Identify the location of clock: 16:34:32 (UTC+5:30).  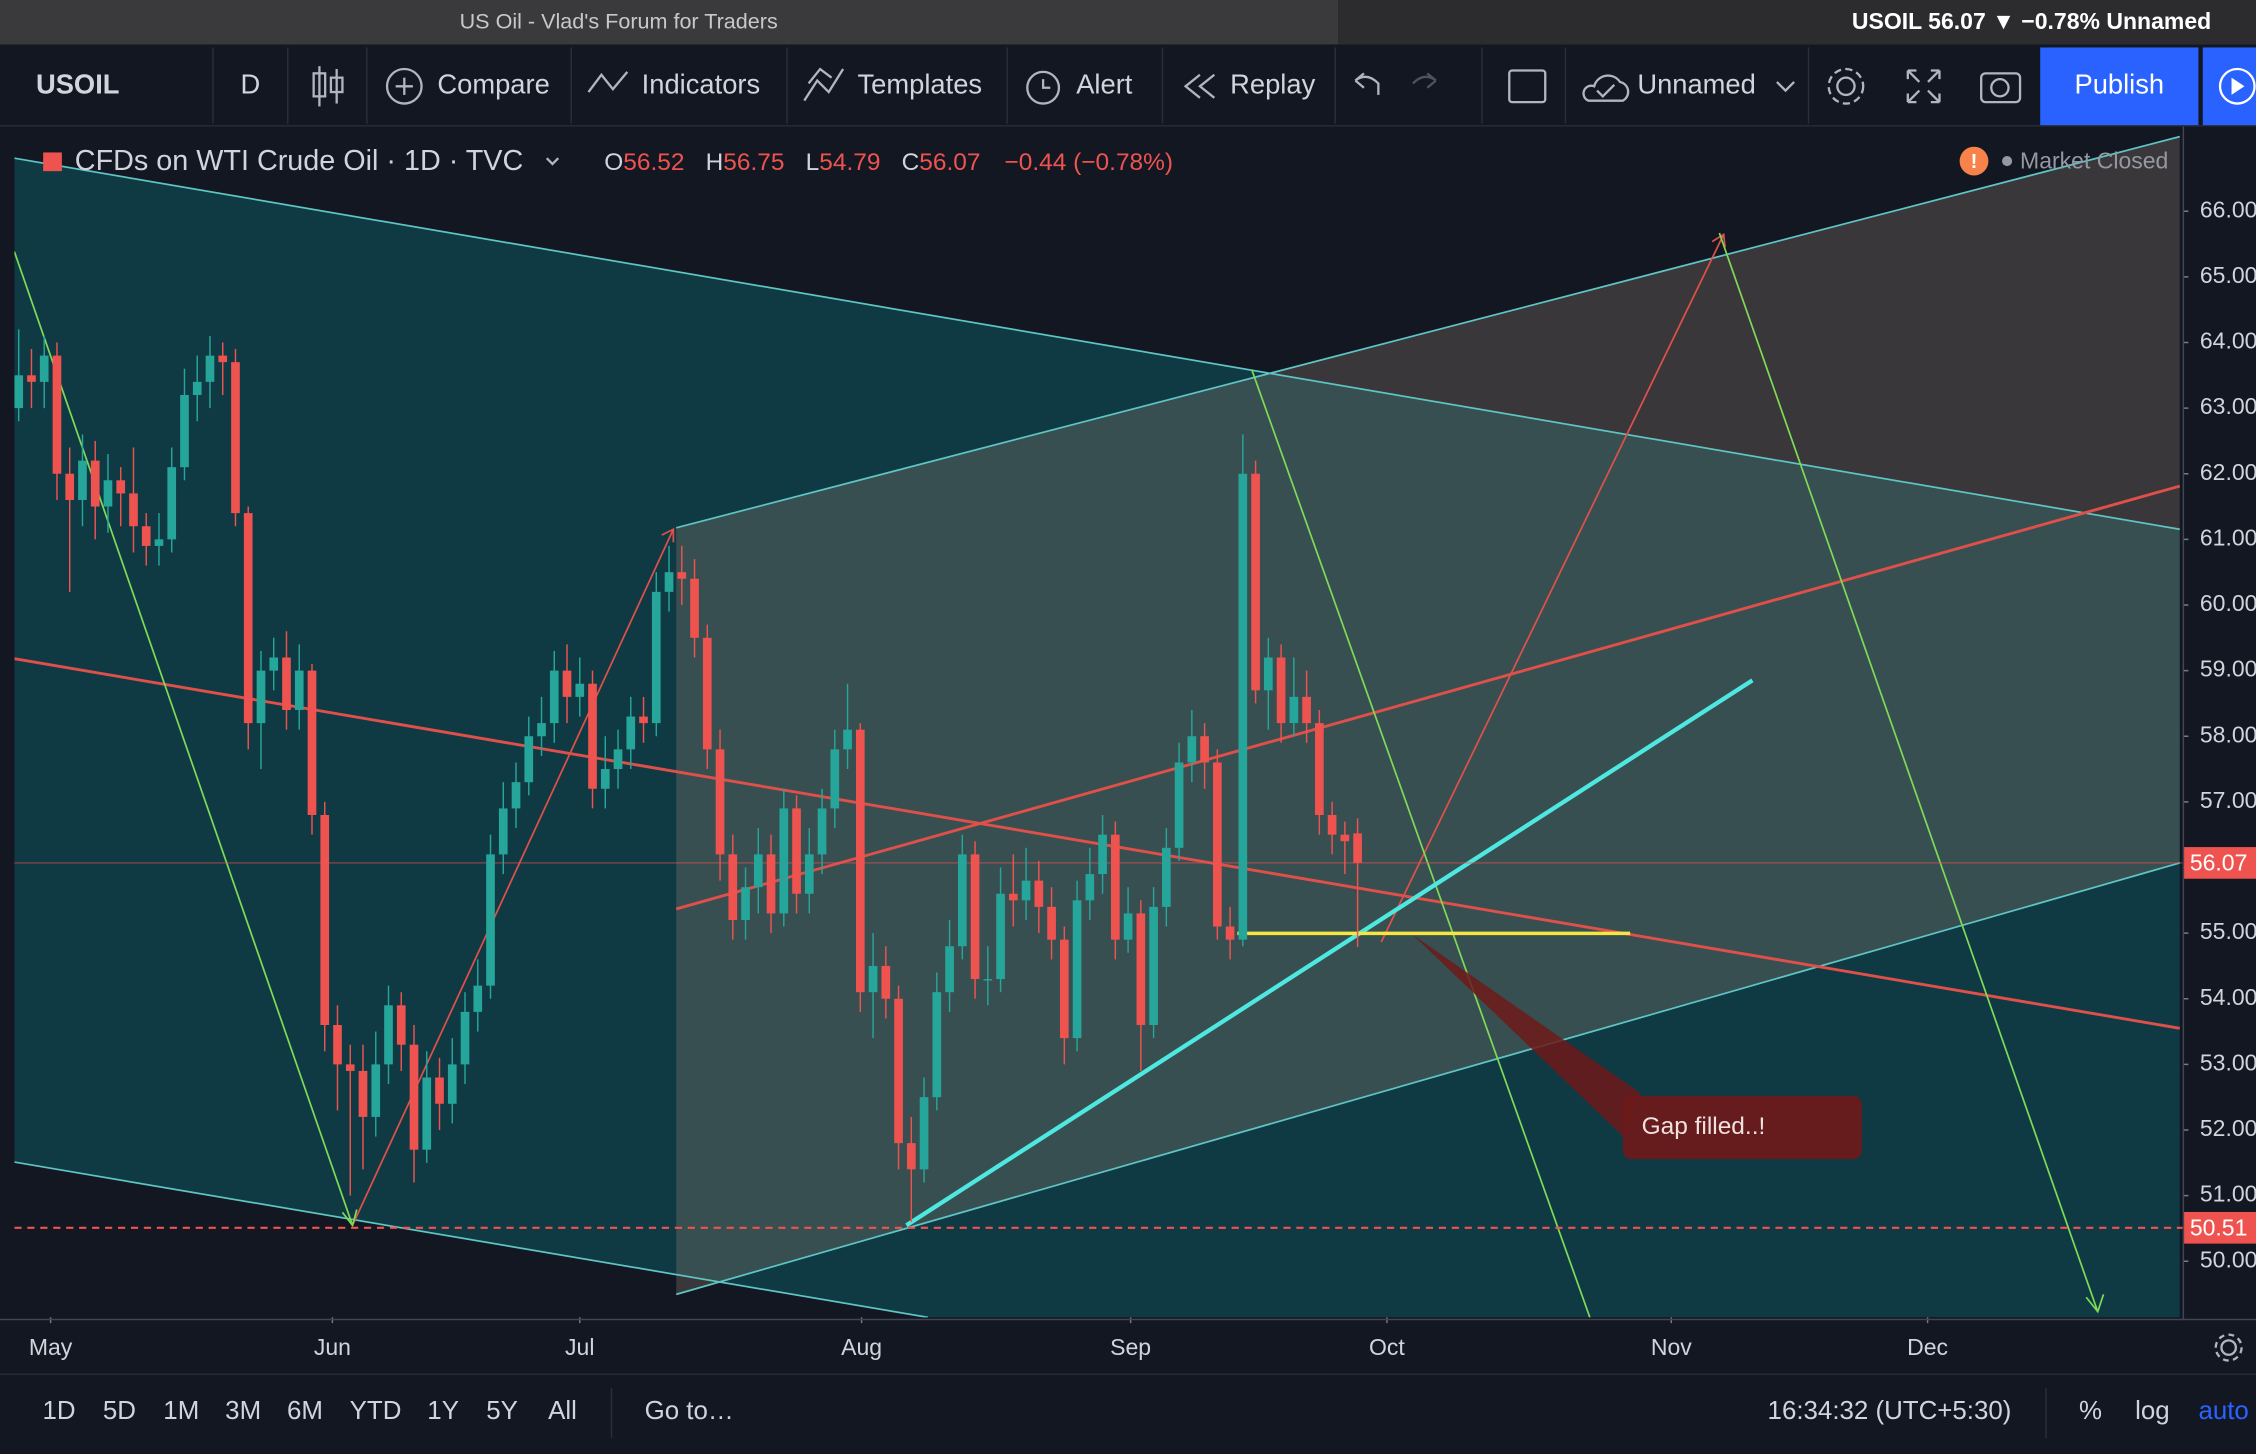
(1890, 1411).